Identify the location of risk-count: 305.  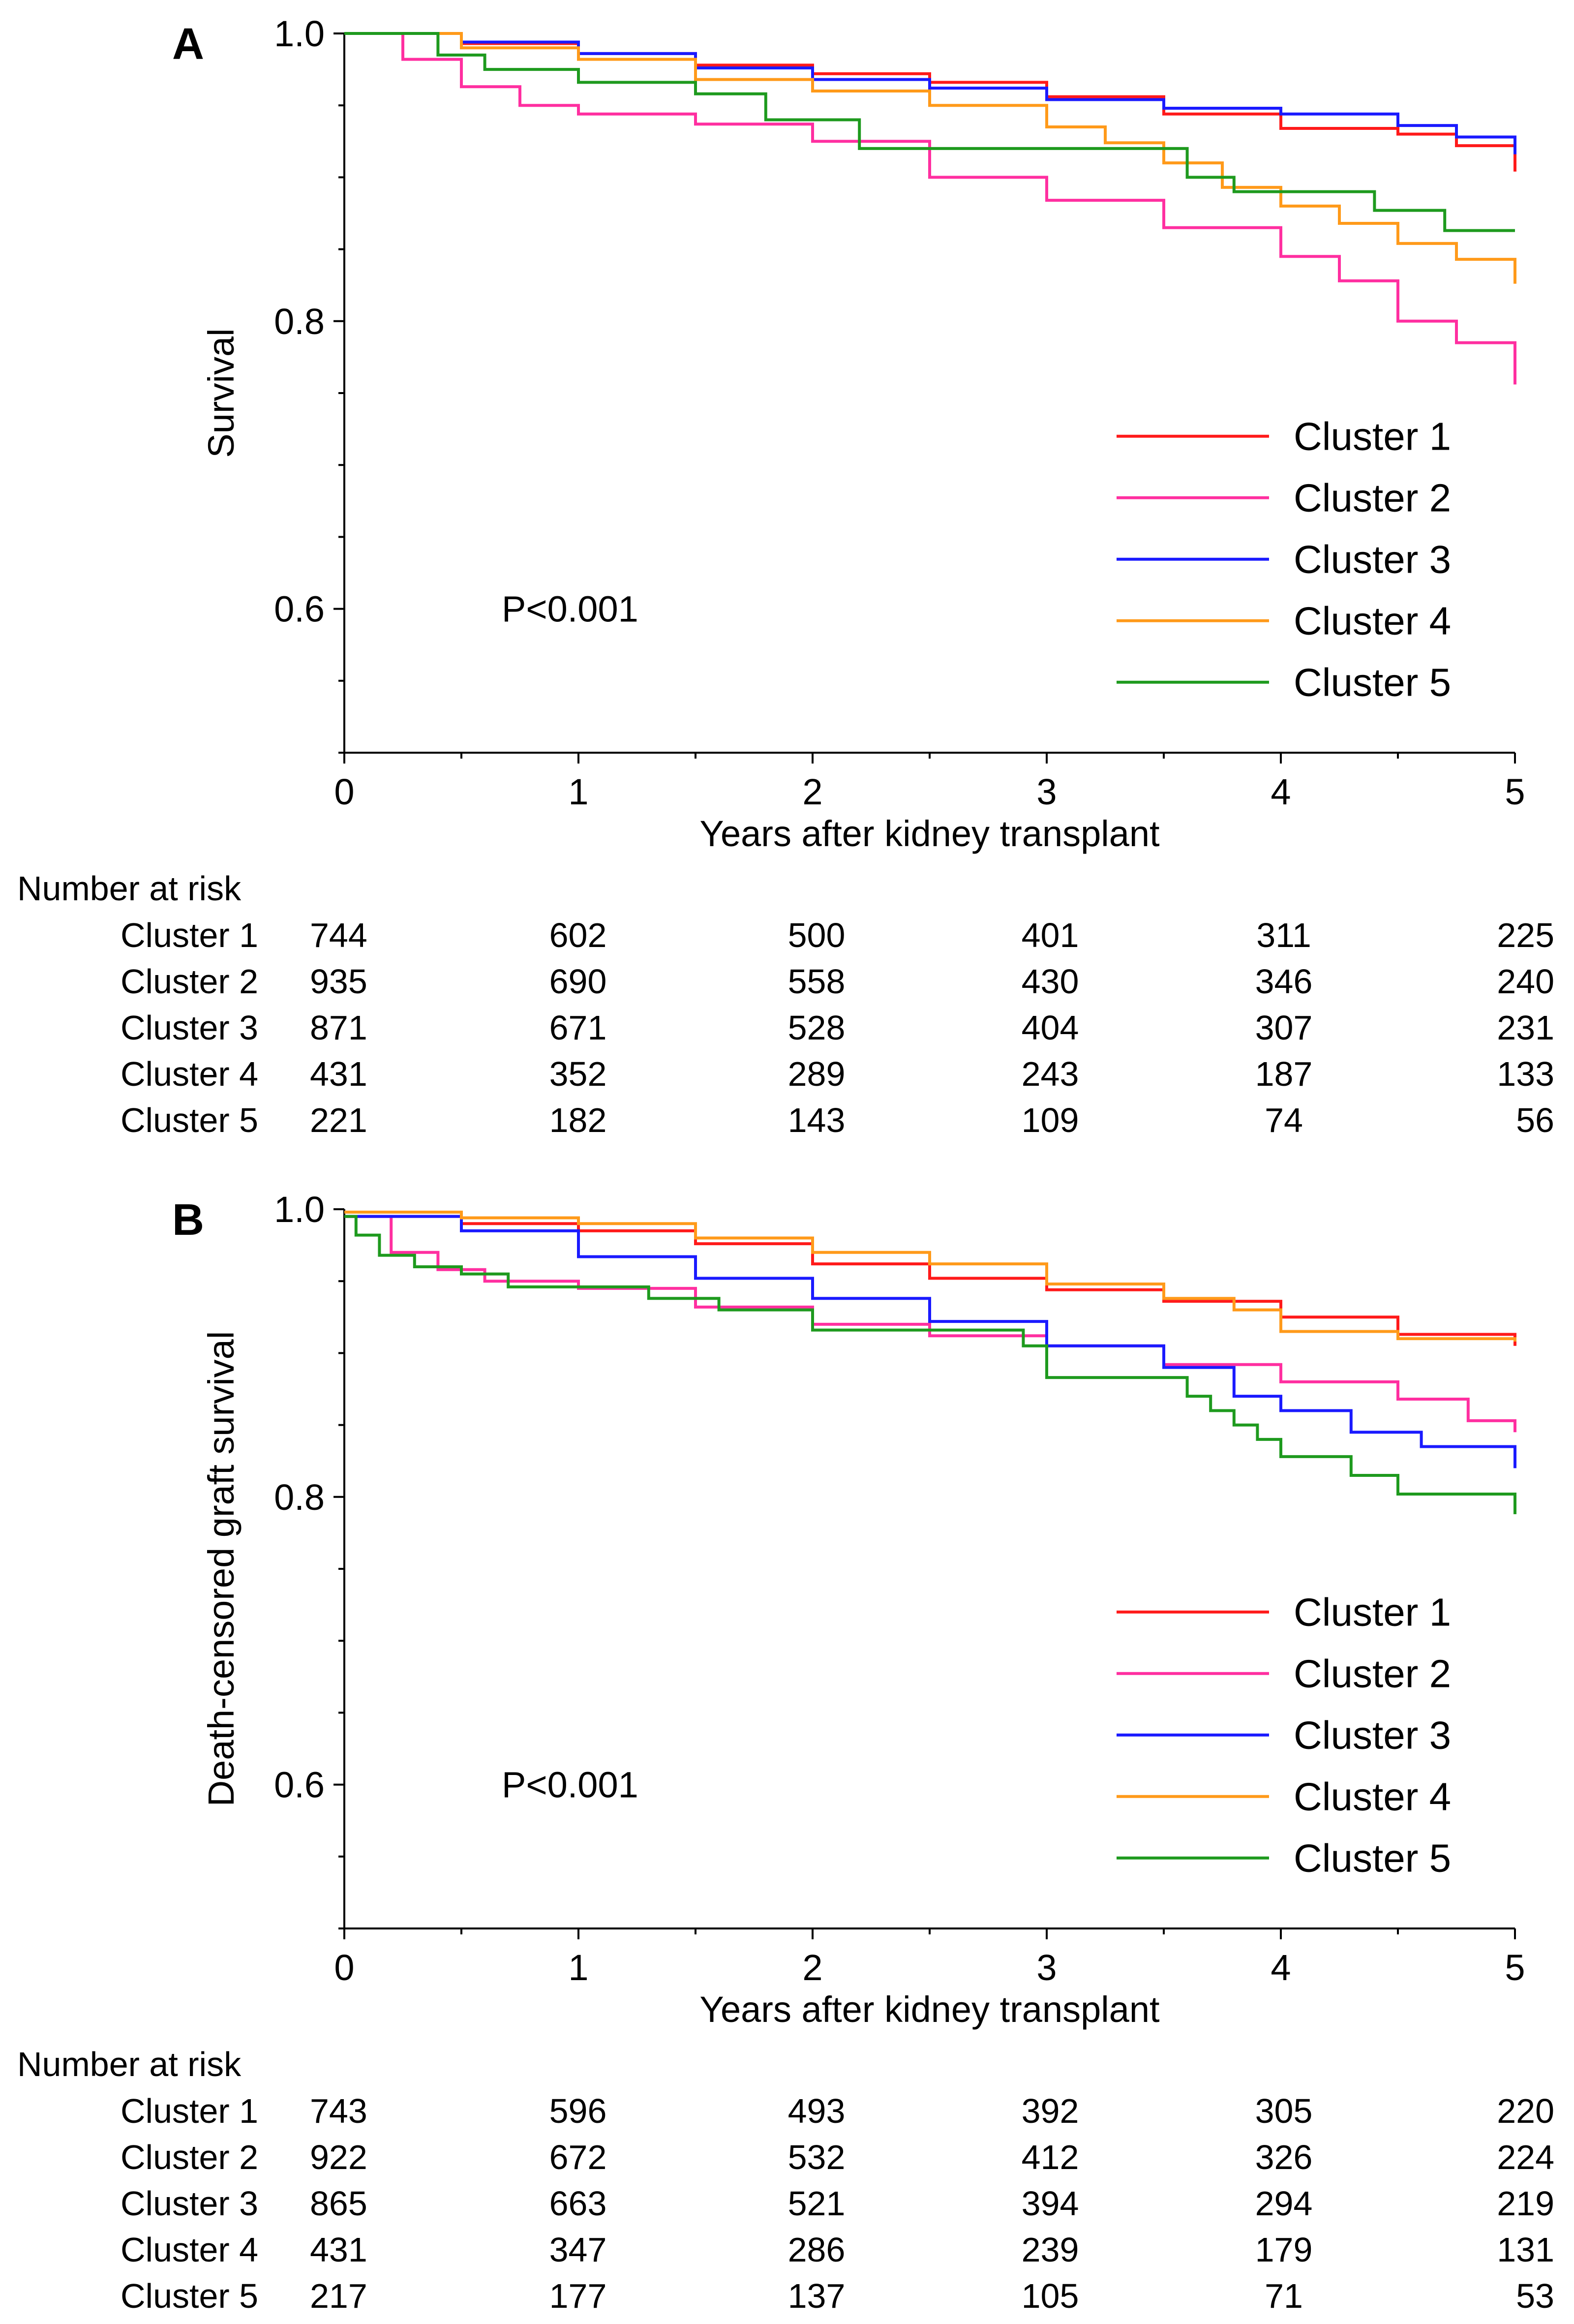
(1284, 2111).